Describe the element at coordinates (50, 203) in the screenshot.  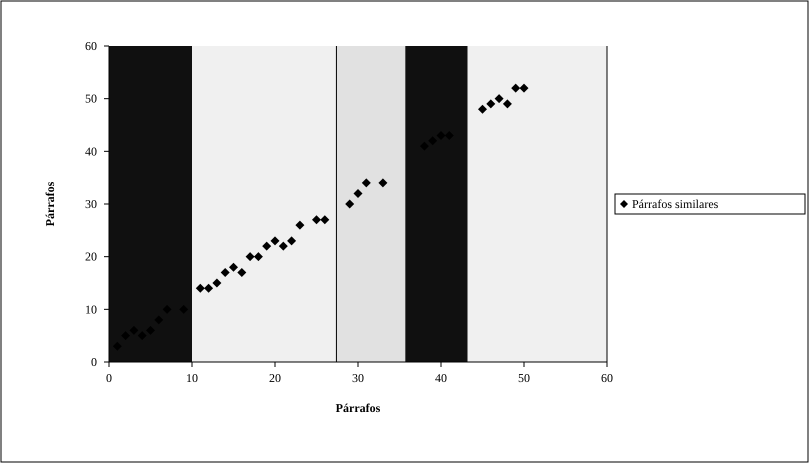
I see `y-axis-title: Párrafos` at that location.